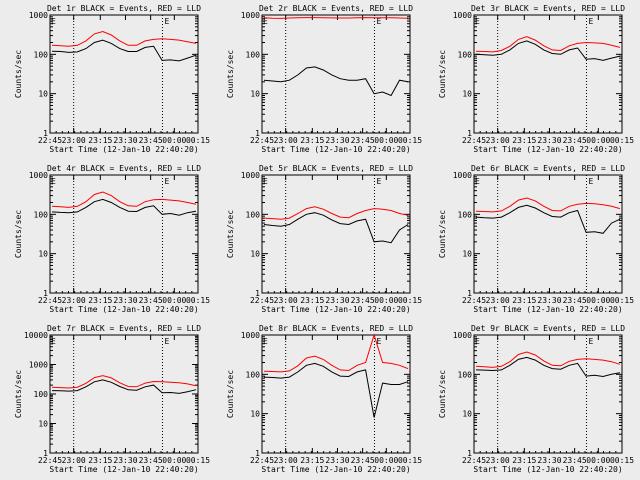  Describe the element at coordinates (336, 328) in the screenshot. I see `panel-title: Det 8r BLACK = Events, RED = LLD` at that location.